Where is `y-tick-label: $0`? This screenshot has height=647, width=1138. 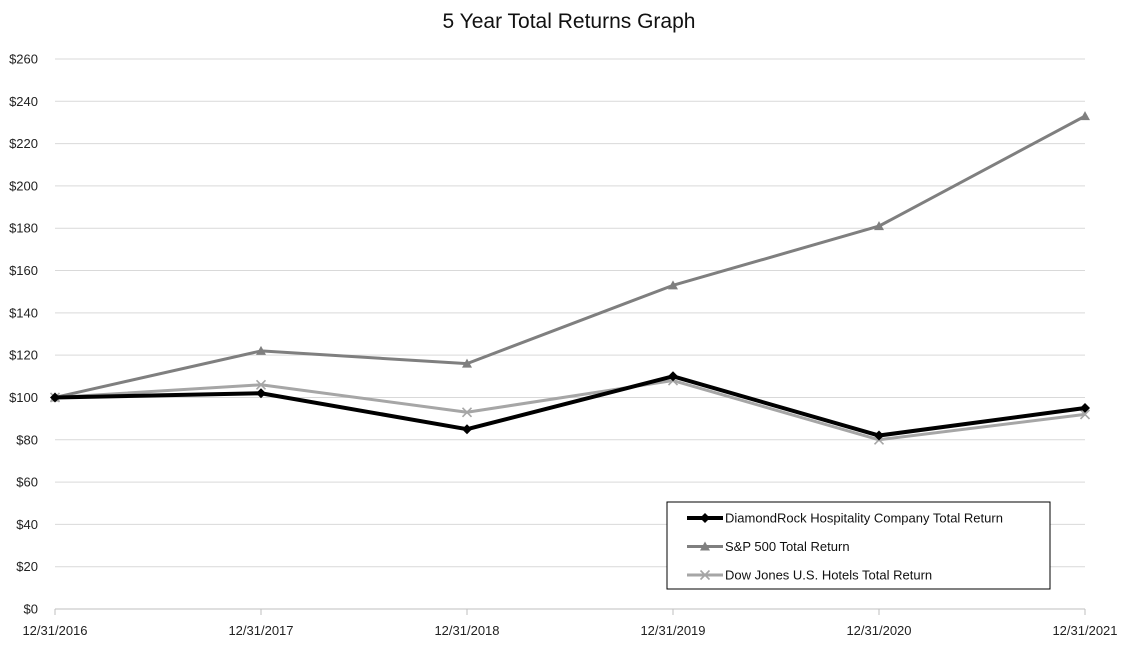 y-tick-label: $0 is located at coordinates (31, 609).